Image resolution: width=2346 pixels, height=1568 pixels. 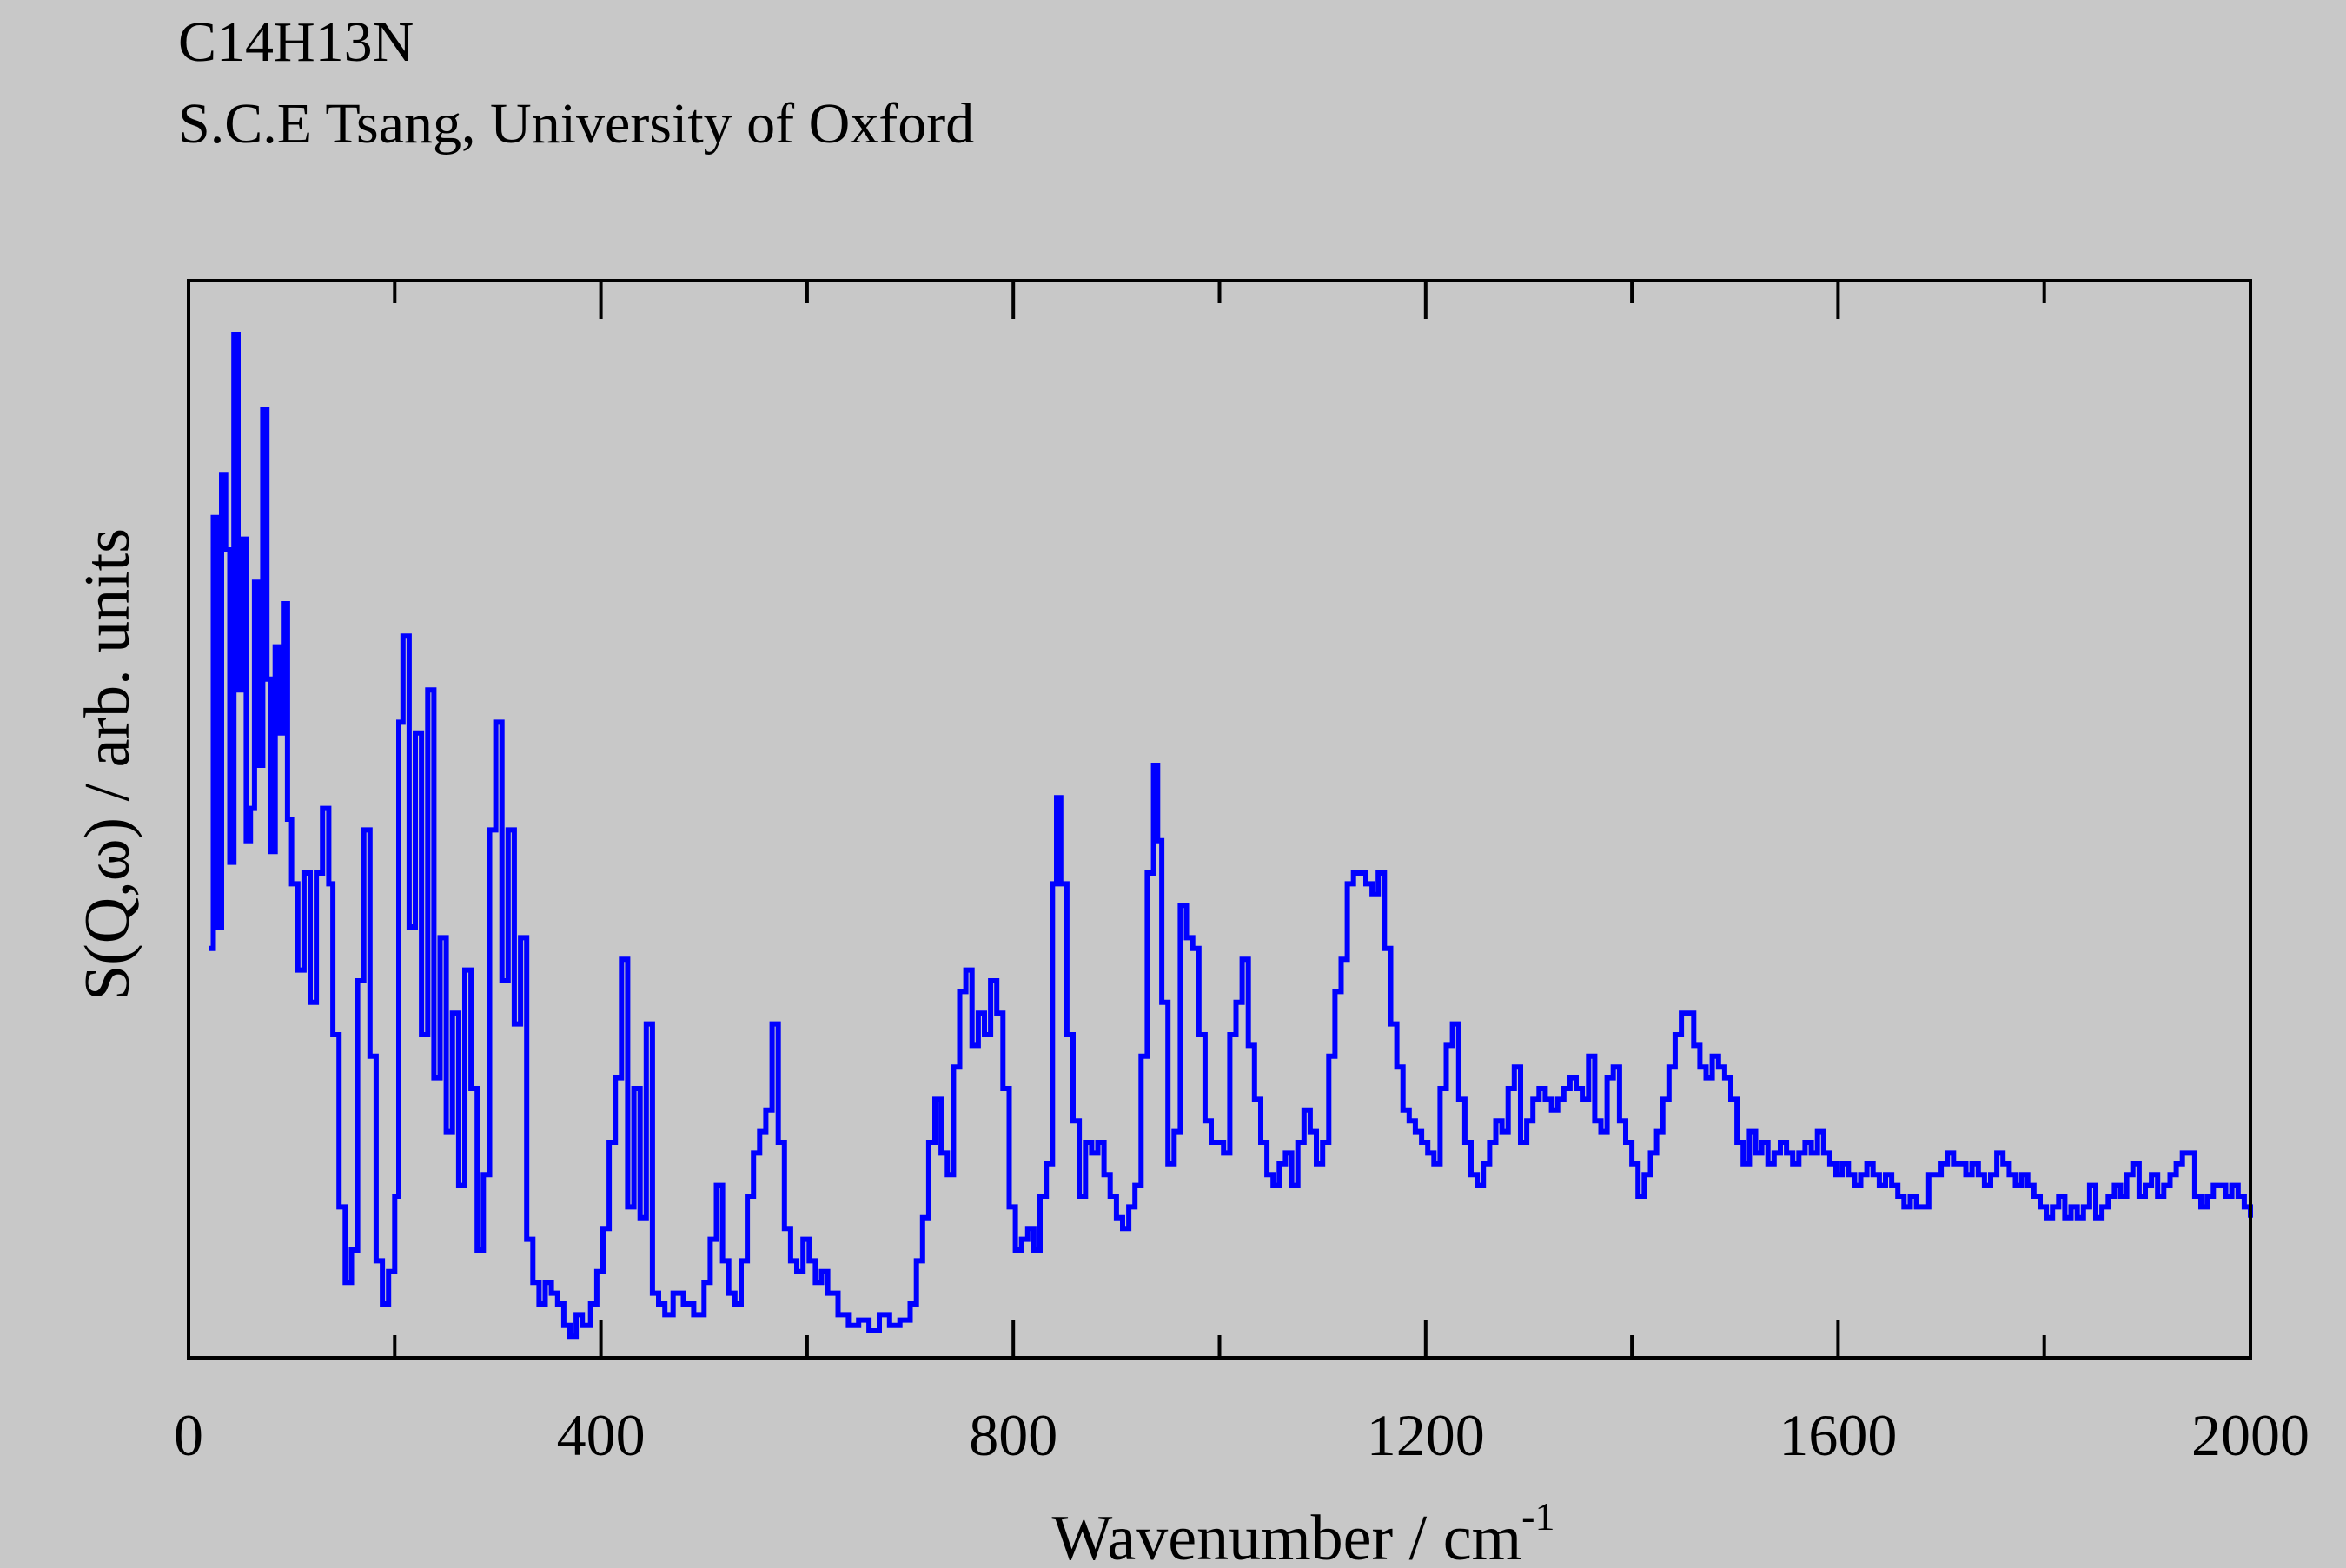 What do you see at coordinates (1013, 1435) in the screenshot?
I see `x-tick-label-800: 800` at bounding box center [1013, 1435].